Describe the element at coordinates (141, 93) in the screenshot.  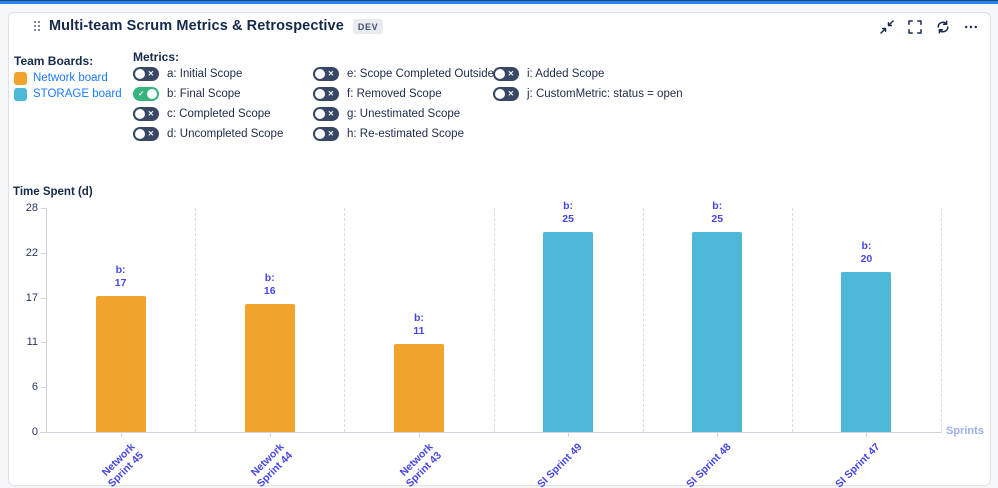
I see `toggle-check-icon: ✓` at that location.